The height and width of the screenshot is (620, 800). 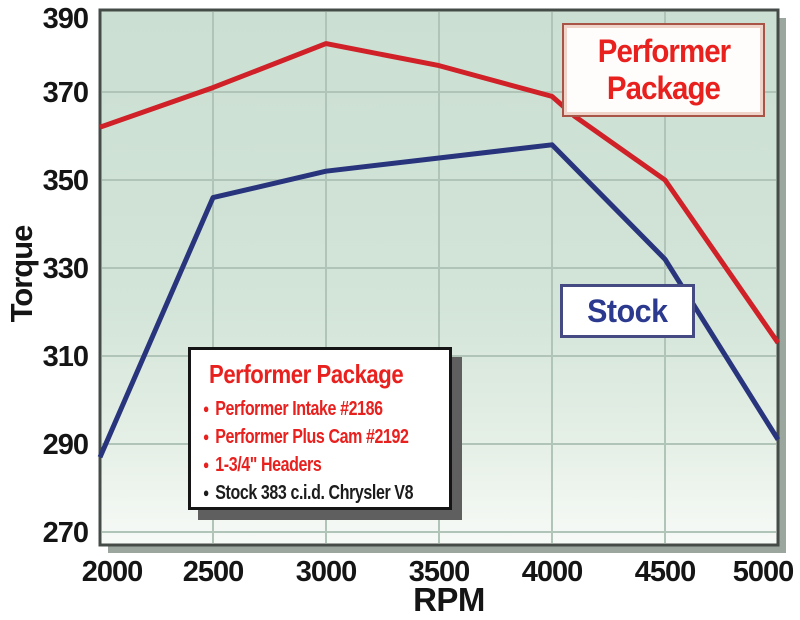 I want to click on x-tick-label-3500: 3500, so click(x=439, y=572).